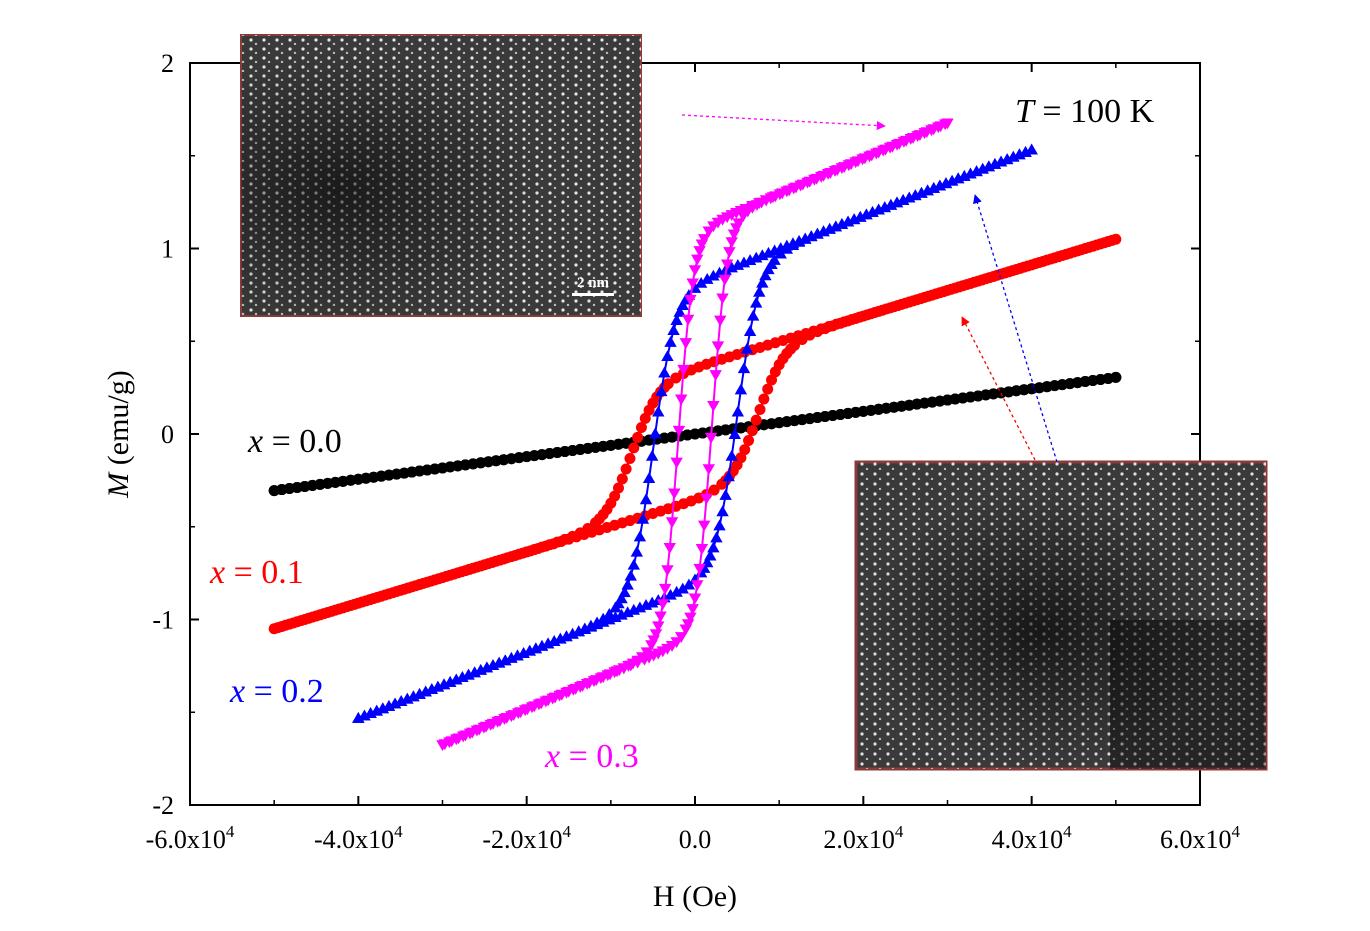 The height and width of the screenshot is (931, 1370). Describe the element at coordinates (441, 175) in the screenshot. I see `inset-image-top-left: 2 nm` at that location.